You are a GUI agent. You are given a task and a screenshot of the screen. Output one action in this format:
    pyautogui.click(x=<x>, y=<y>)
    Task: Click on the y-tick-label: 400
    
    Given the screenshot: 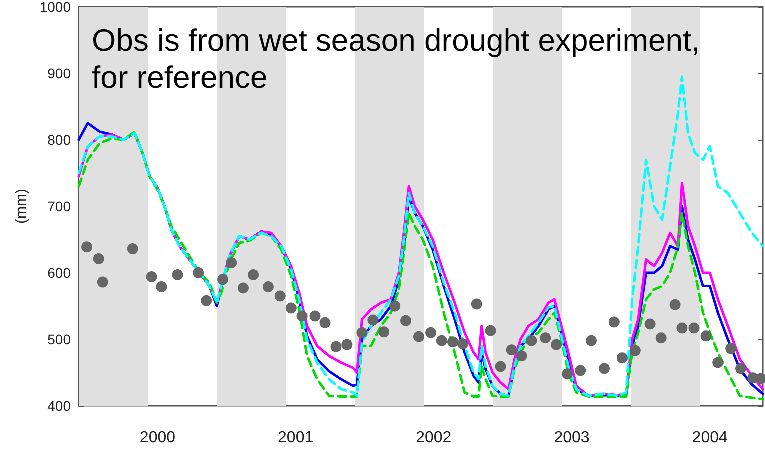 What is the action you would take?
    pyautogui.click(x=60, y=406)
    